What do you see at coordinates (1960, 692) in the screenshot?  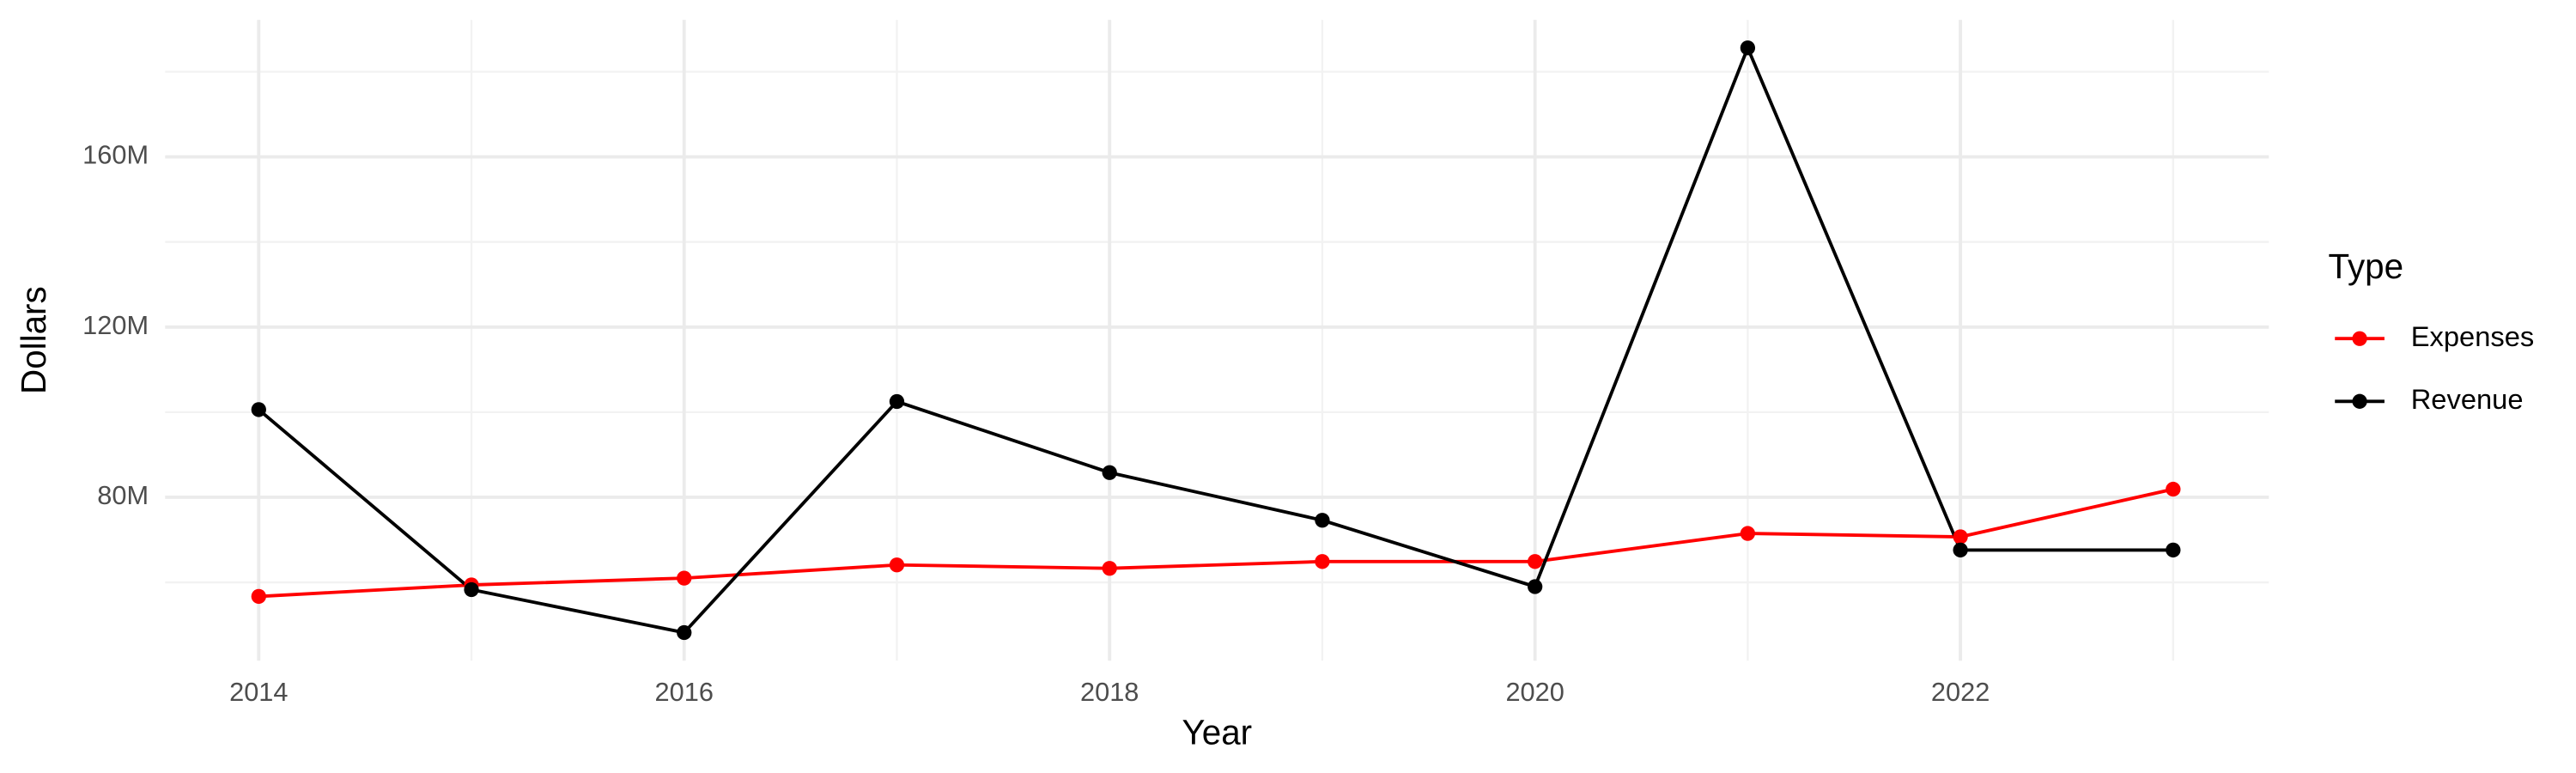 I see `x-tick-label: 2022` at bounding box center [1960, 692].